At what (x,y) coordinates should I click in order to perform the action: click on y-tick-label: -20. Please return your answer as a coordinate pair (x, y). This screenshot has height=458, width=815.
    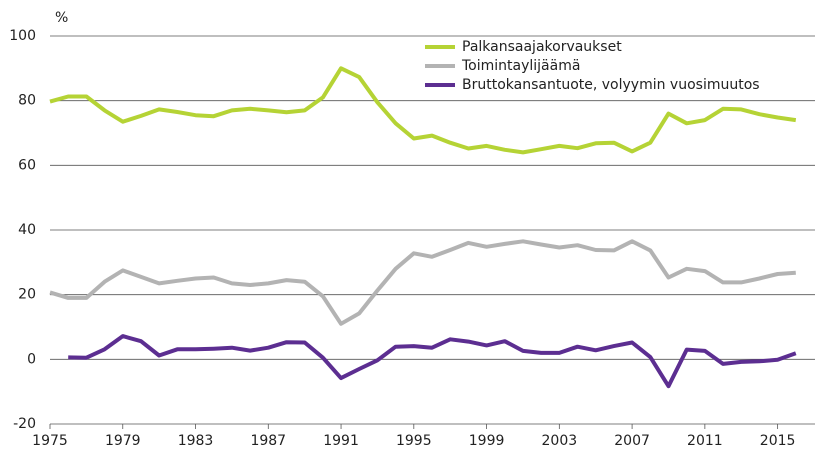
    Looking at the image, I should click on (24, 424).